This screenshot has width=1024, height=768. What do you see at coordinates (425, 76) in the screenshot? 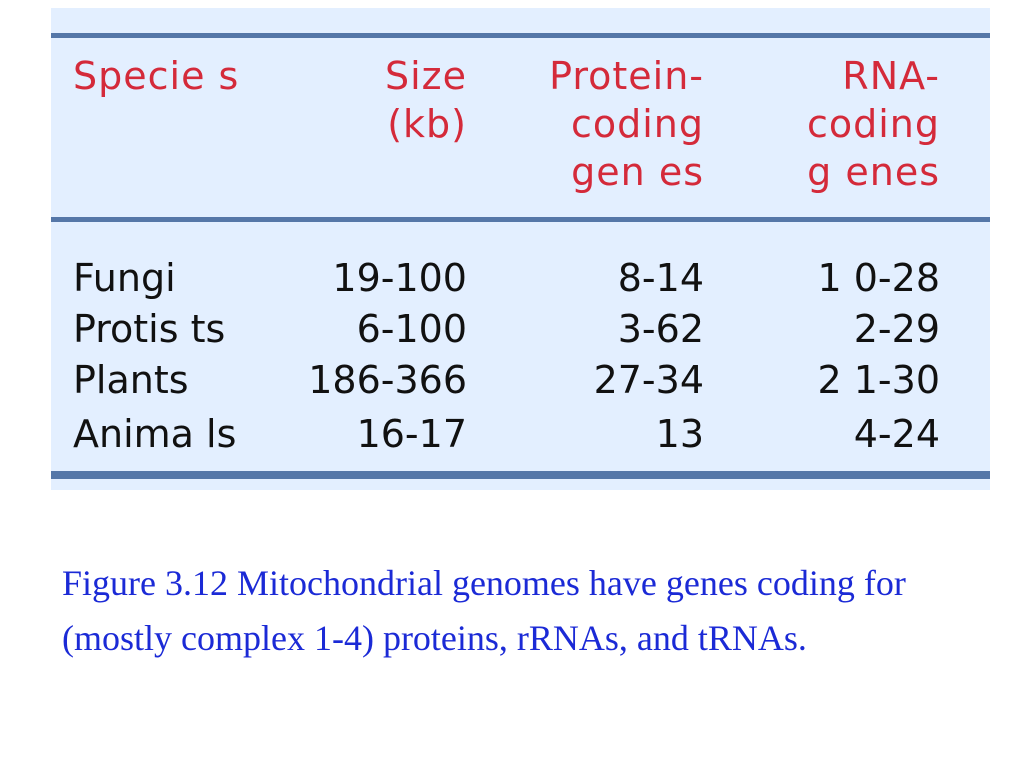
I see `header-size-line: Size` at bounding box center [425, 76].